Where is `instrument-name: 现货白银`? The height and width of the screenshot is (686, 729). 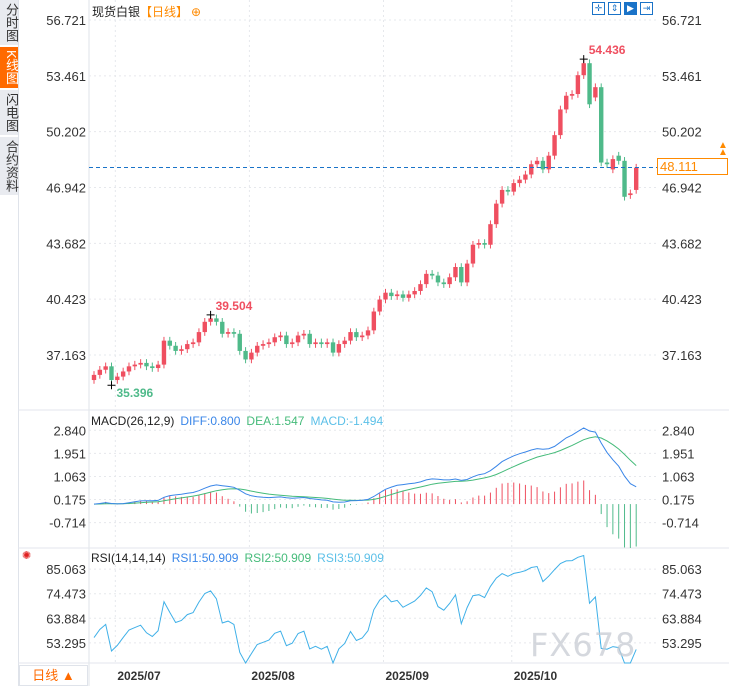 instrument-name: 现货白银 is located at coordinates (116, 12).